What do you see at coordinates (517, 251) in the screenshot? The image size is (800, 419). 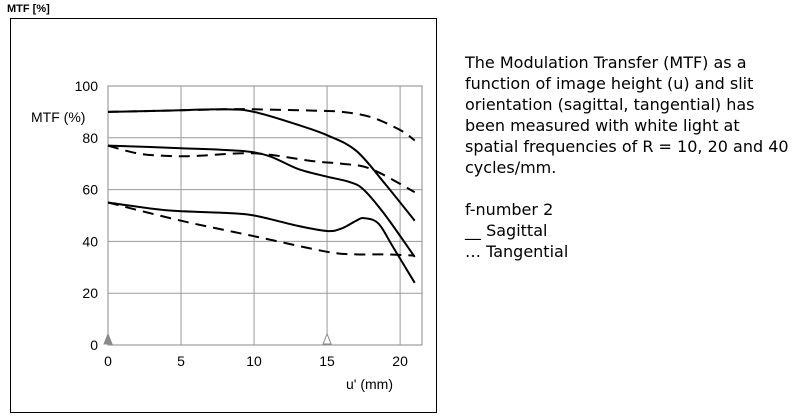 I see `legend-tangential: … Tangential` at bounding box center [517, 251].